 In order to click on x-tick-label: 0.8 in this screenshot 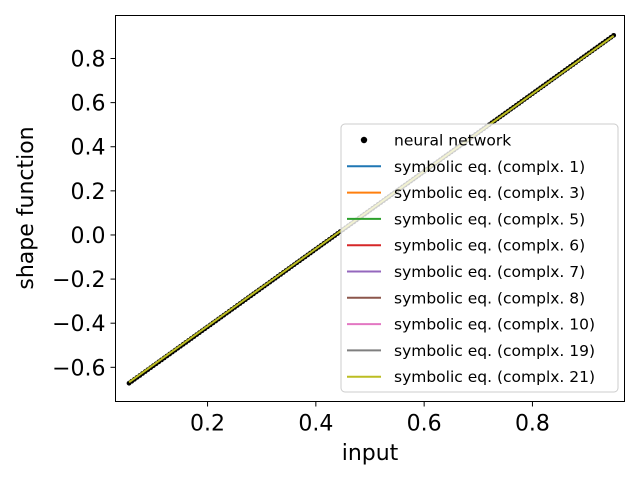, I will do `click(532, 424)`.